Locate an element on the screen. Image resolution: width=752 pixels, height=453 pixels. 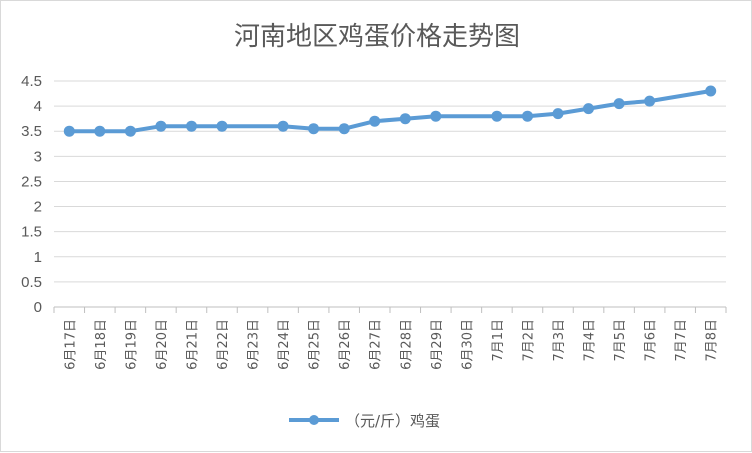
x-tick-label: 6月28日 is located at coordinates (406, 344).